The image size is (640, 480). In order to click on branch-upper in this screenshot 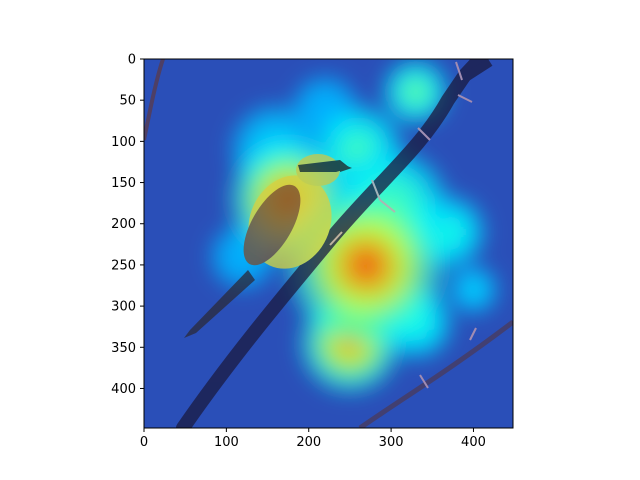, I will do `click(476, 71)`.